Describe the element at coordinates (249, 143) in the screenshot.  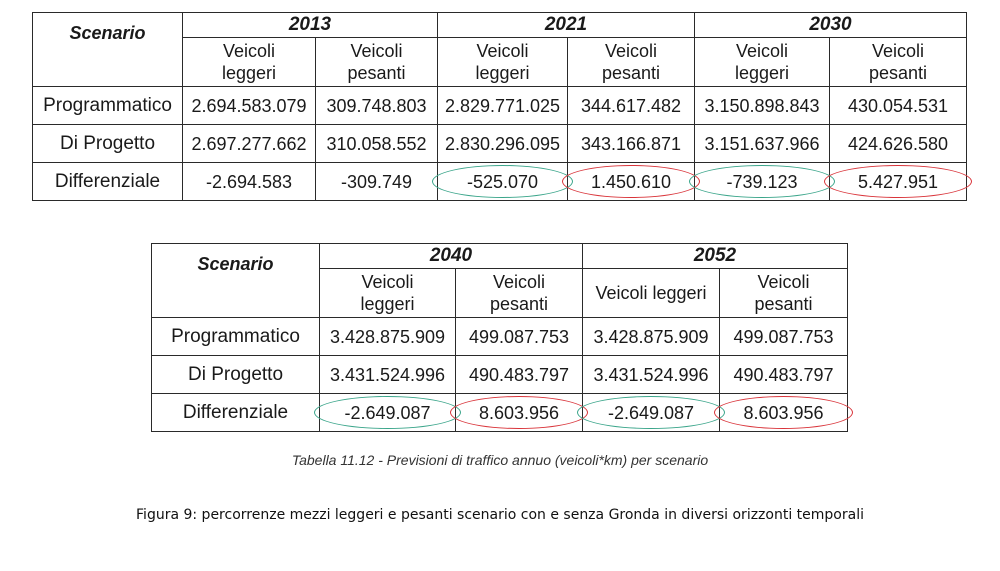
I see `table-cell: 2.697.277.662` at that location.